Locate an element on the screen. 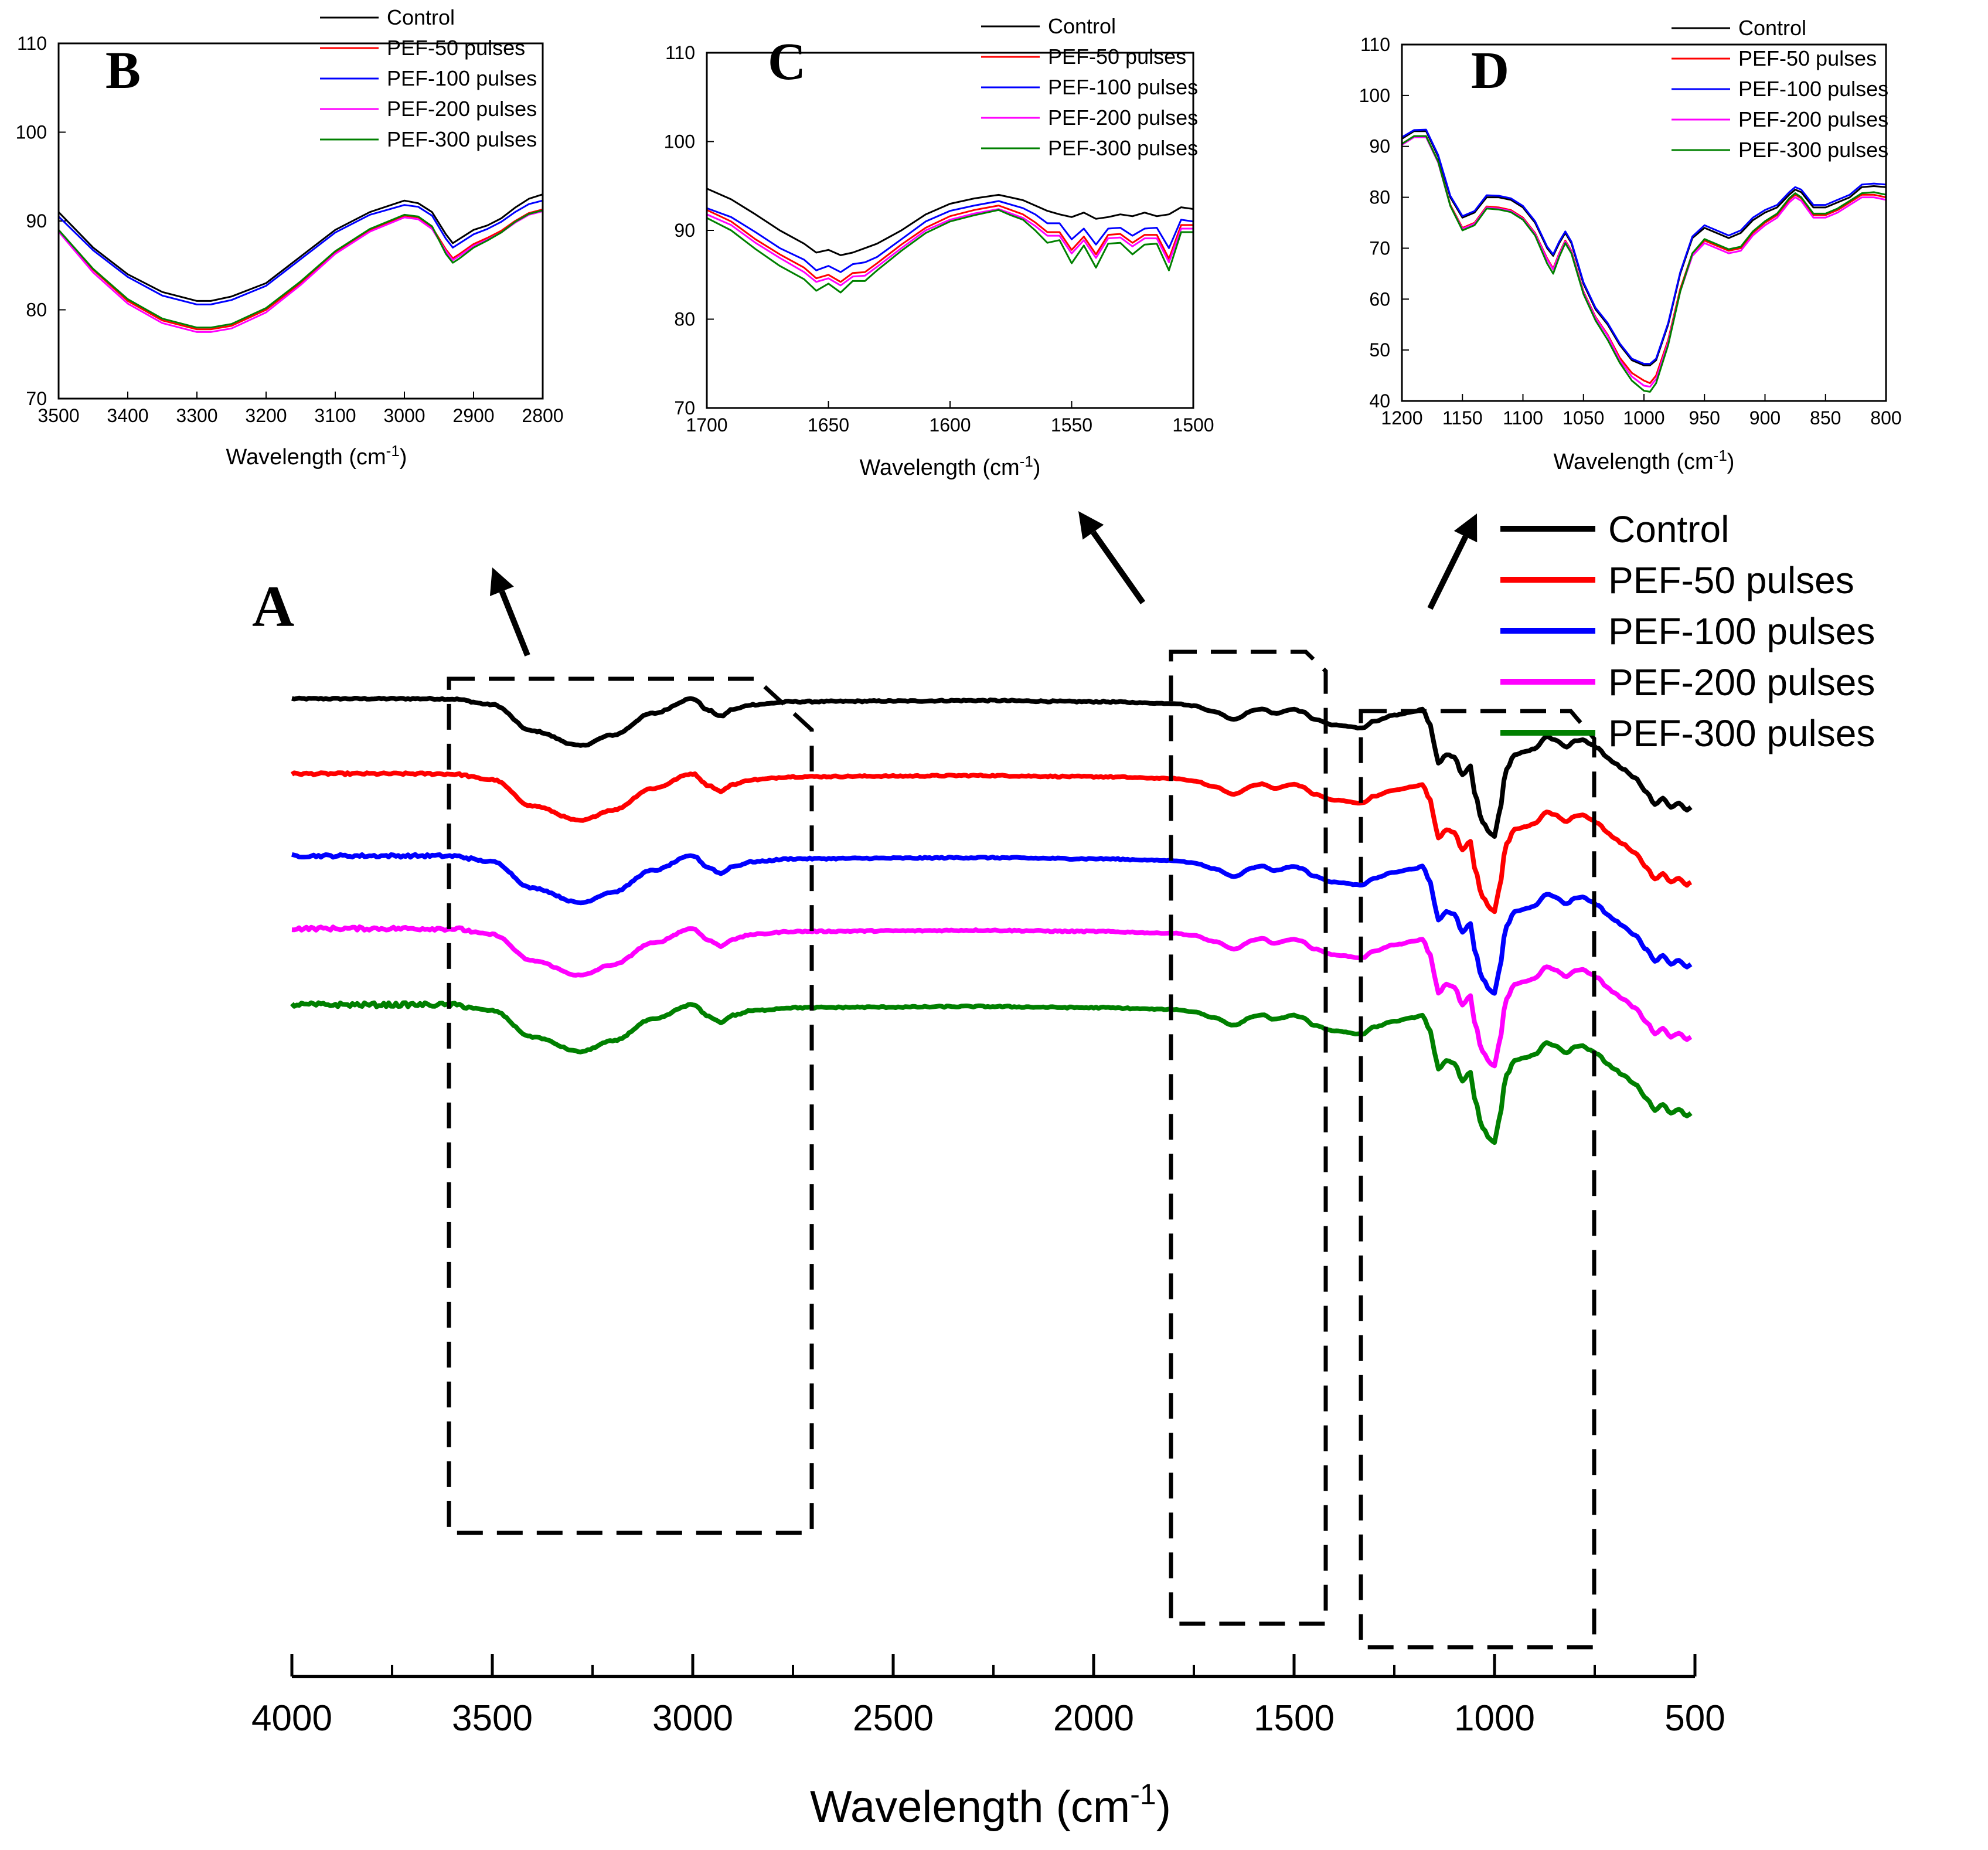 The image size is (1988, 1850). panel-d-x-tick-label: 1100 is located at coordinates (1523, 418).